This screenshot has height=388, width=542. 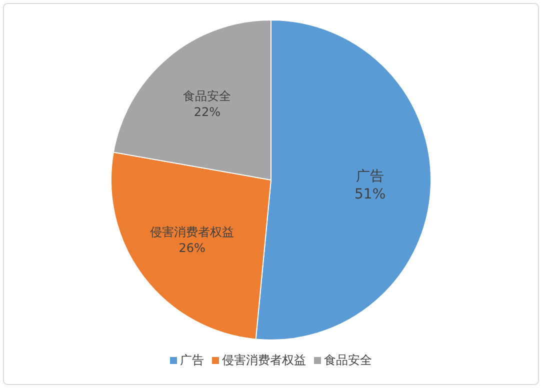 What do you see at coordinates (264, 360) in the screenshot?
I see `legend-label: 侵害消费者权益` at bounding box center [264, 360].